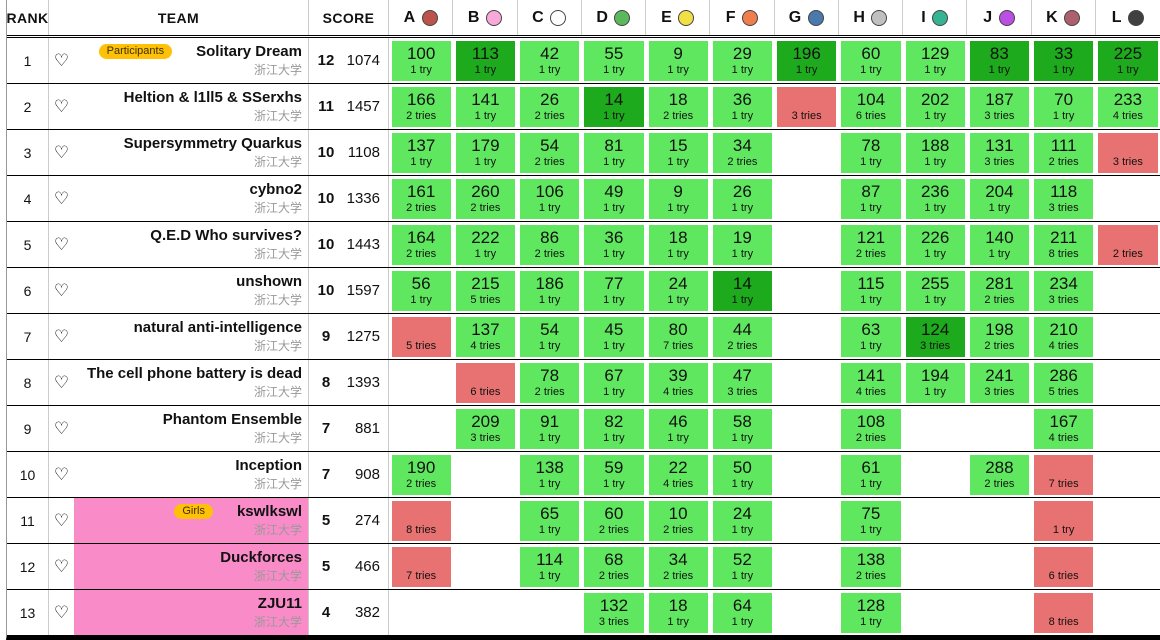 The height and width of the screenshot is (640, 1160). What do you see at coordinates (871, 106) in the screenshot?
I see `problem-cell-h: 104 6 tries` at bounding box center [871, 106].